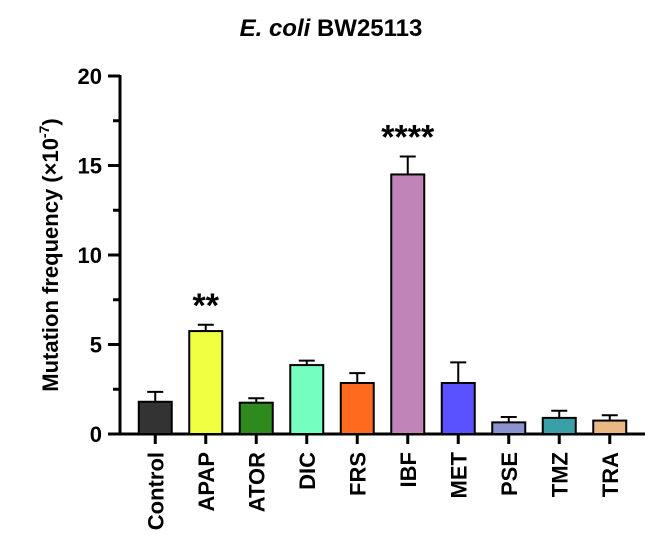  What do you see at coordinates (155, 491) in the screenshot?
I see `x-tick-label: Control` at bounding box center [155, 491].